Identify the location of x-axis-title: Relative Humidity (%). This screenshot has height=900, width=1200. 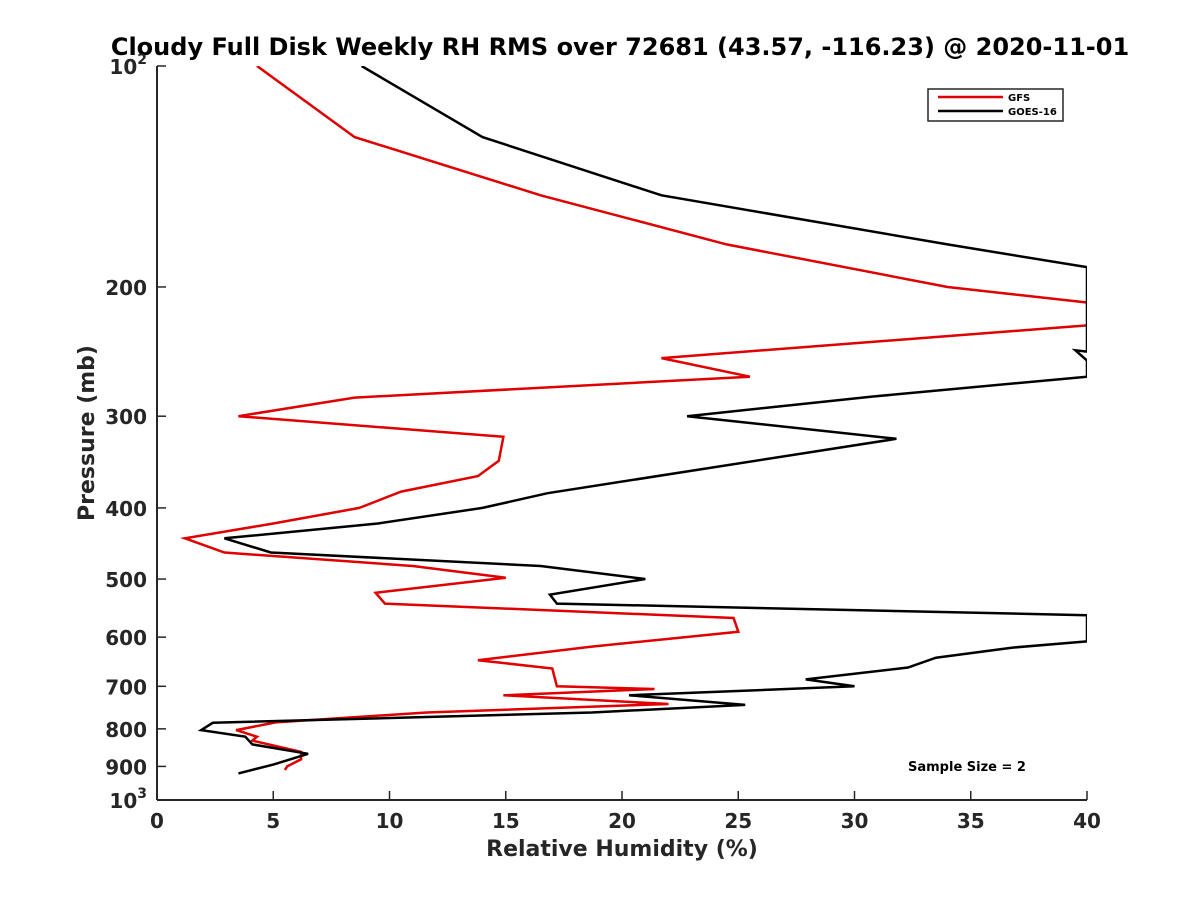
(622, 849).